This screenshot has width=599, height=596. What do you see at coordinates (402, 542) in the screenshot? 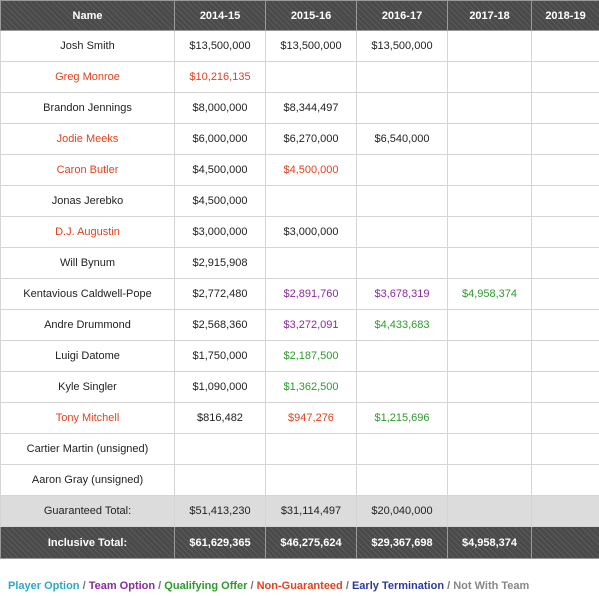
I see `inclusive-total-2016-17: $29,367,698` at bounding box center [402, 542].